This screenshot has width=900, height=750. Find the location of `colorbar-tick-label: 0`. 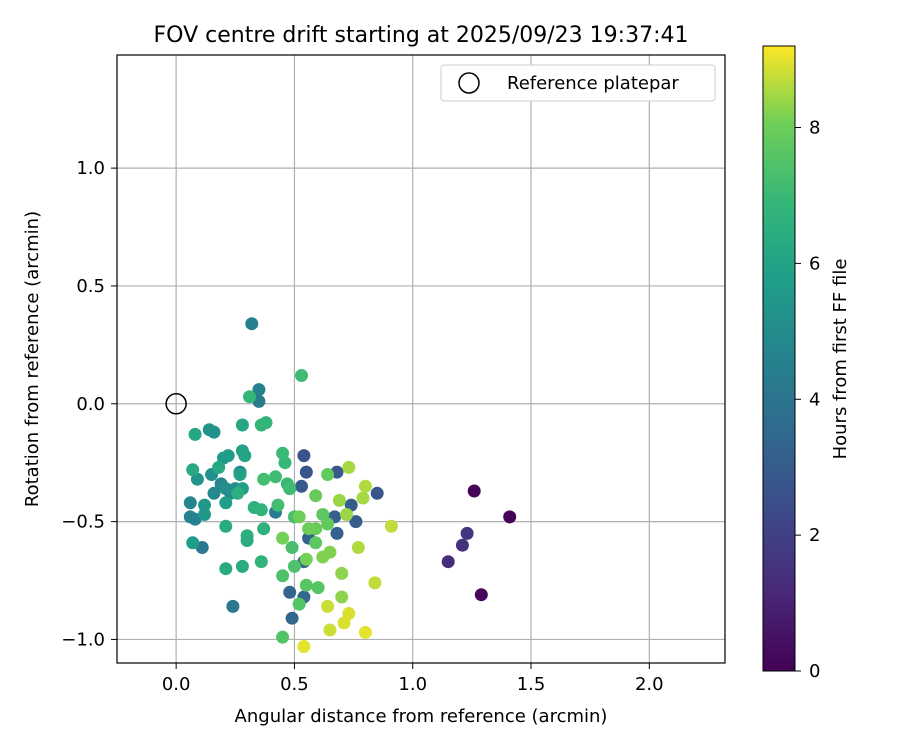

colorbar-tick-label: 0 is located at coordinates (814, 671).